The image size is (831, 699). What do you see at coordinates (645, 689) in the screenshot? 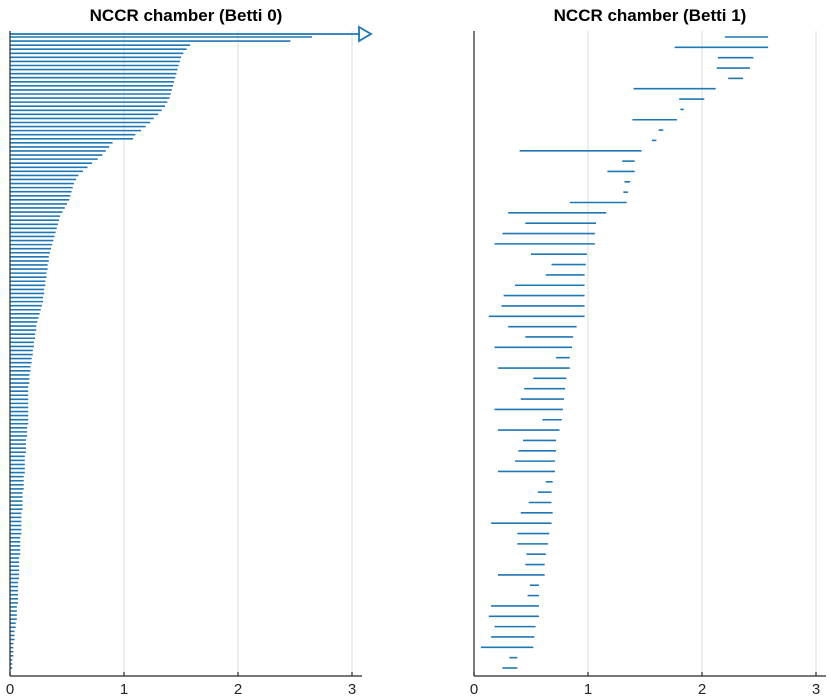
I see `betti1-tick-labels: 0 1 2 3` at bounding box center [645, 689].